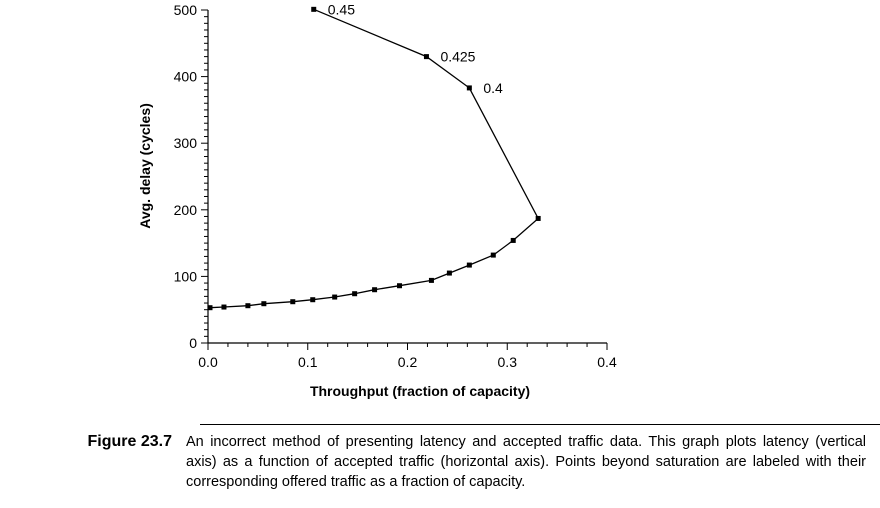  I want to click on y-tick-label: 100, so click(186, 276).